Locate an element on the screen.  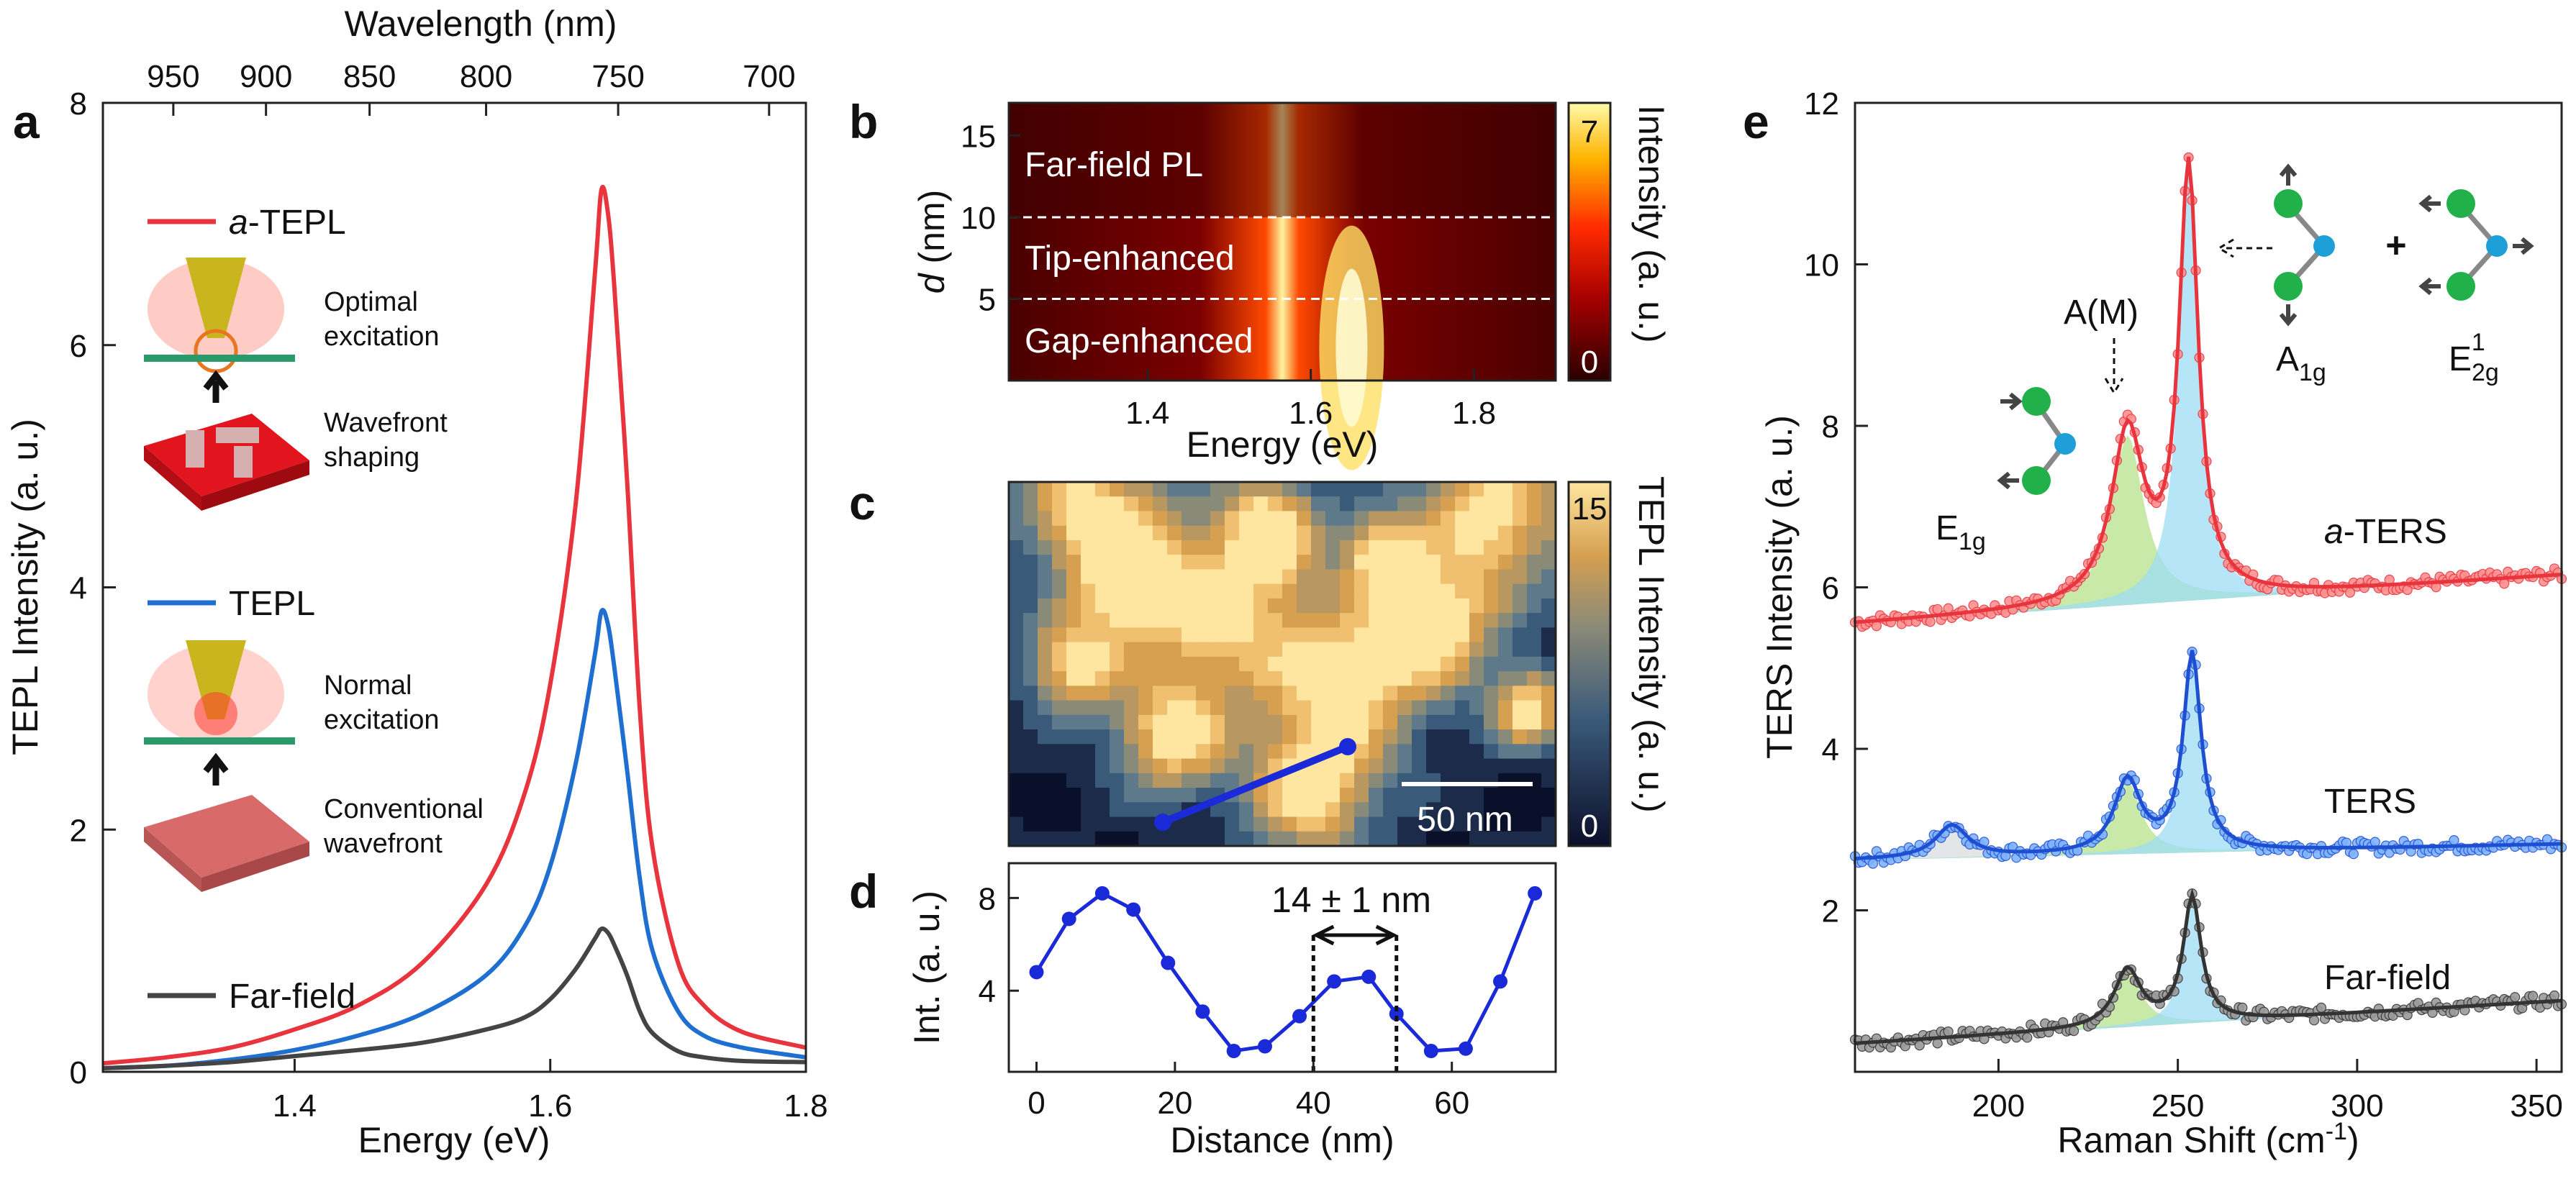
x-tick-label-b: 1.4 is located at coordinates (1147, 413).